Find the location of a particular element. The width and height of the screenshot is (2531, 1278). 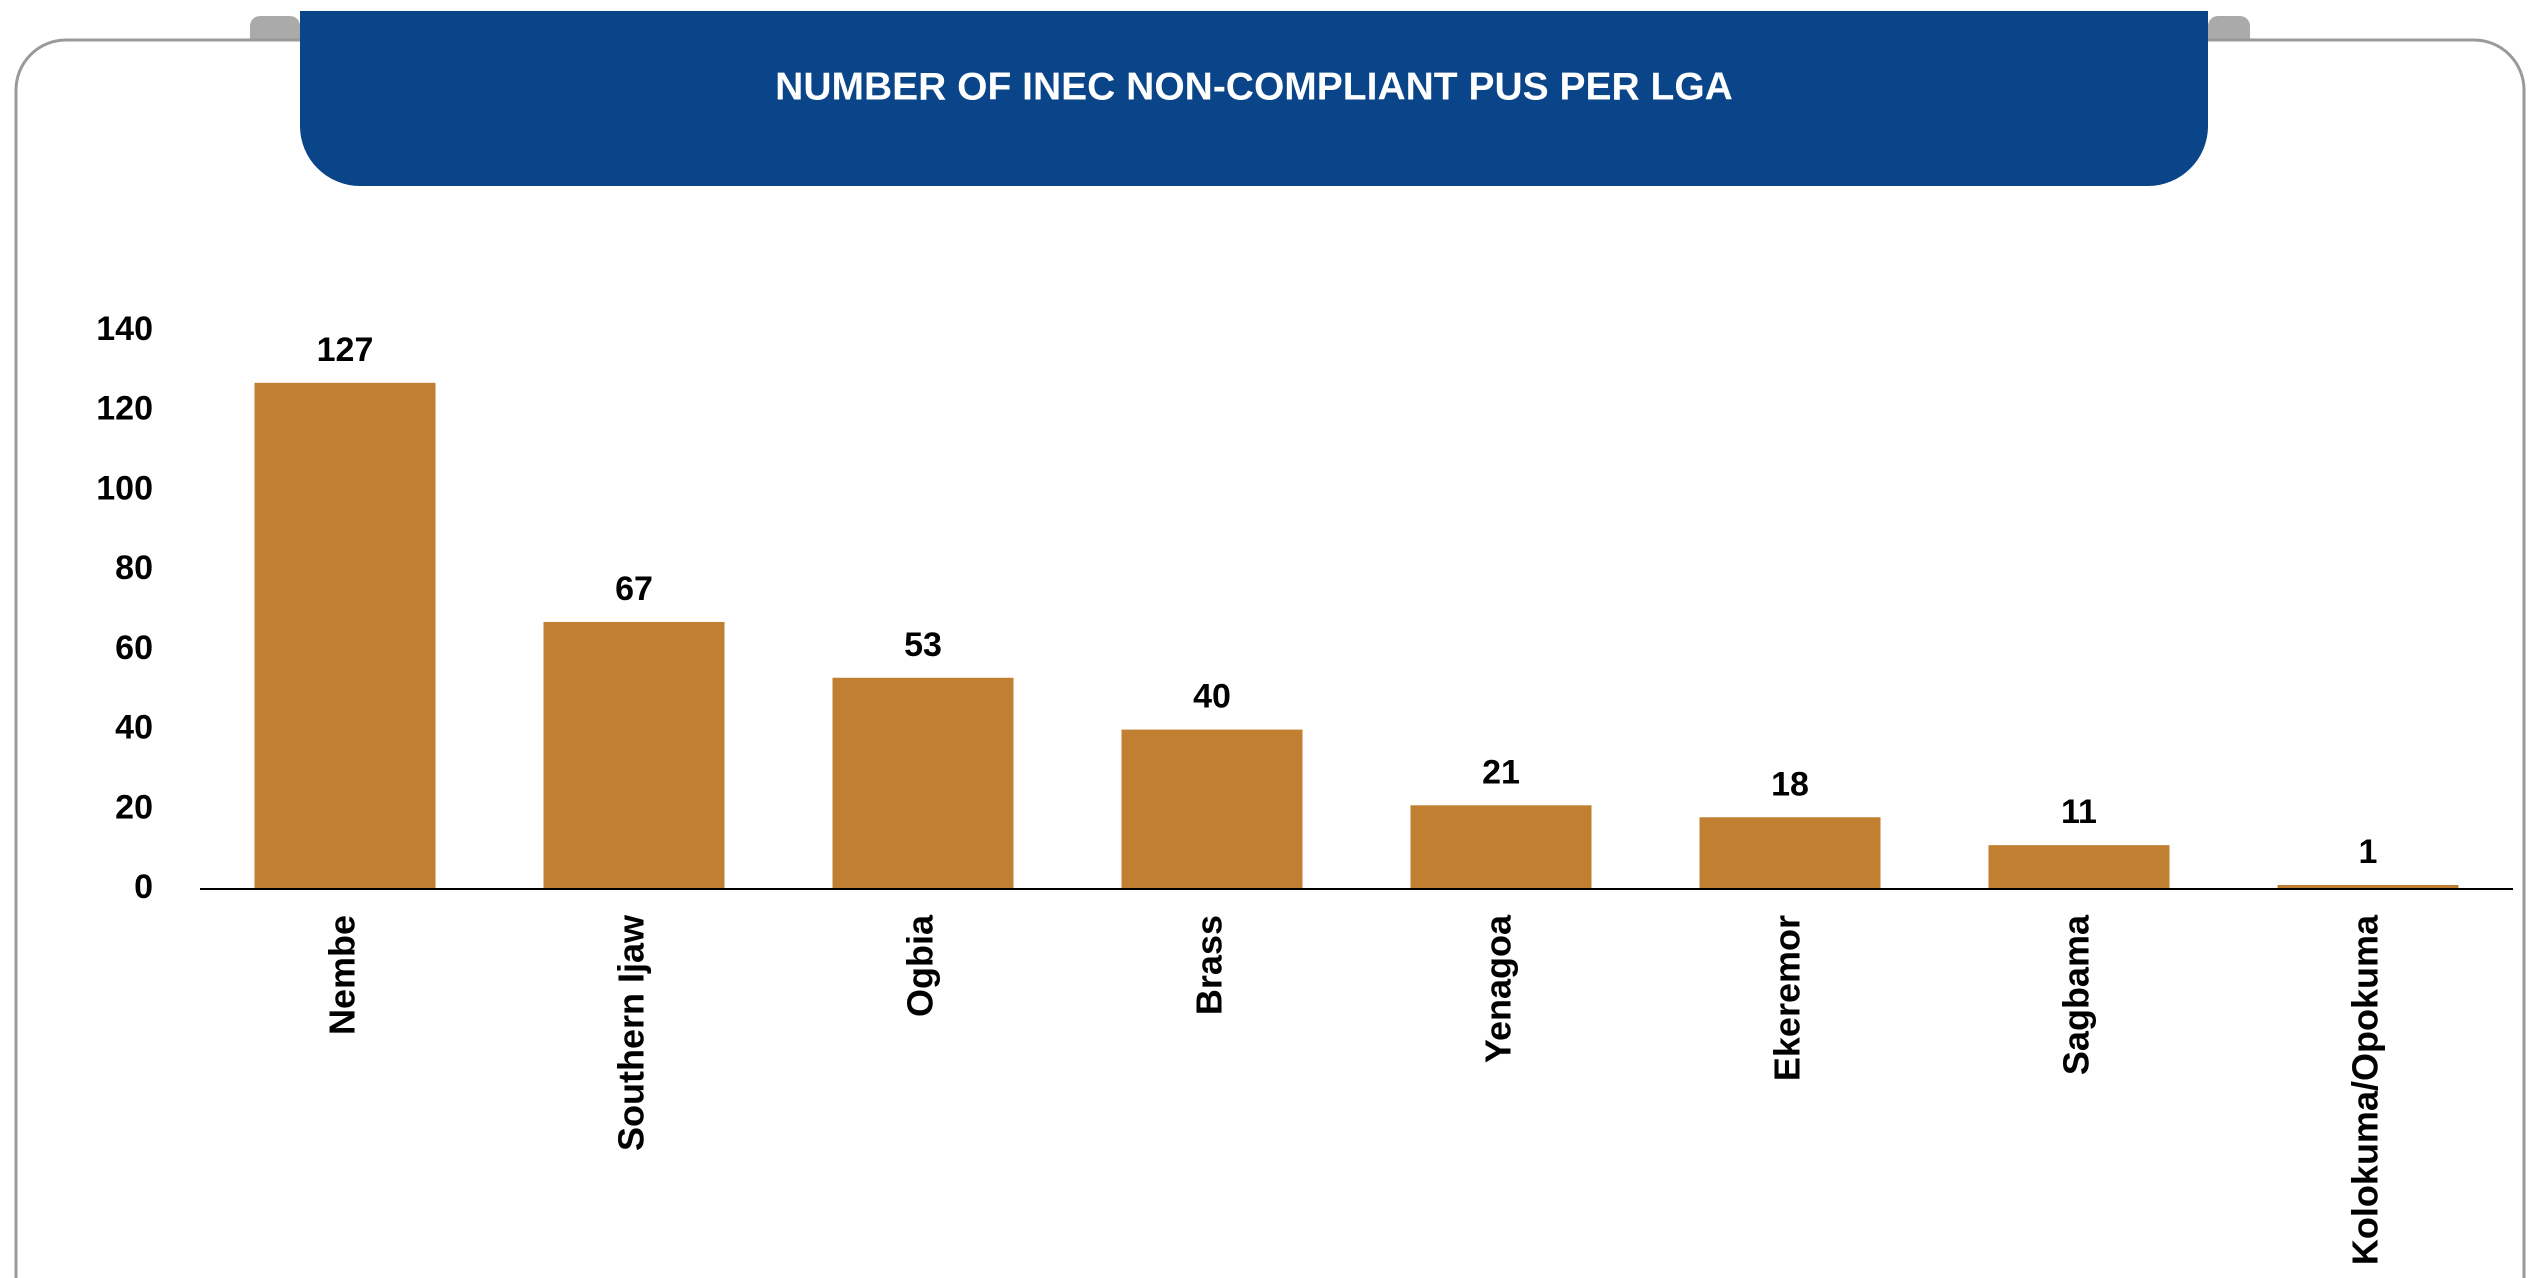

y-tick-label: 100 is located at coordinates (124, 488).